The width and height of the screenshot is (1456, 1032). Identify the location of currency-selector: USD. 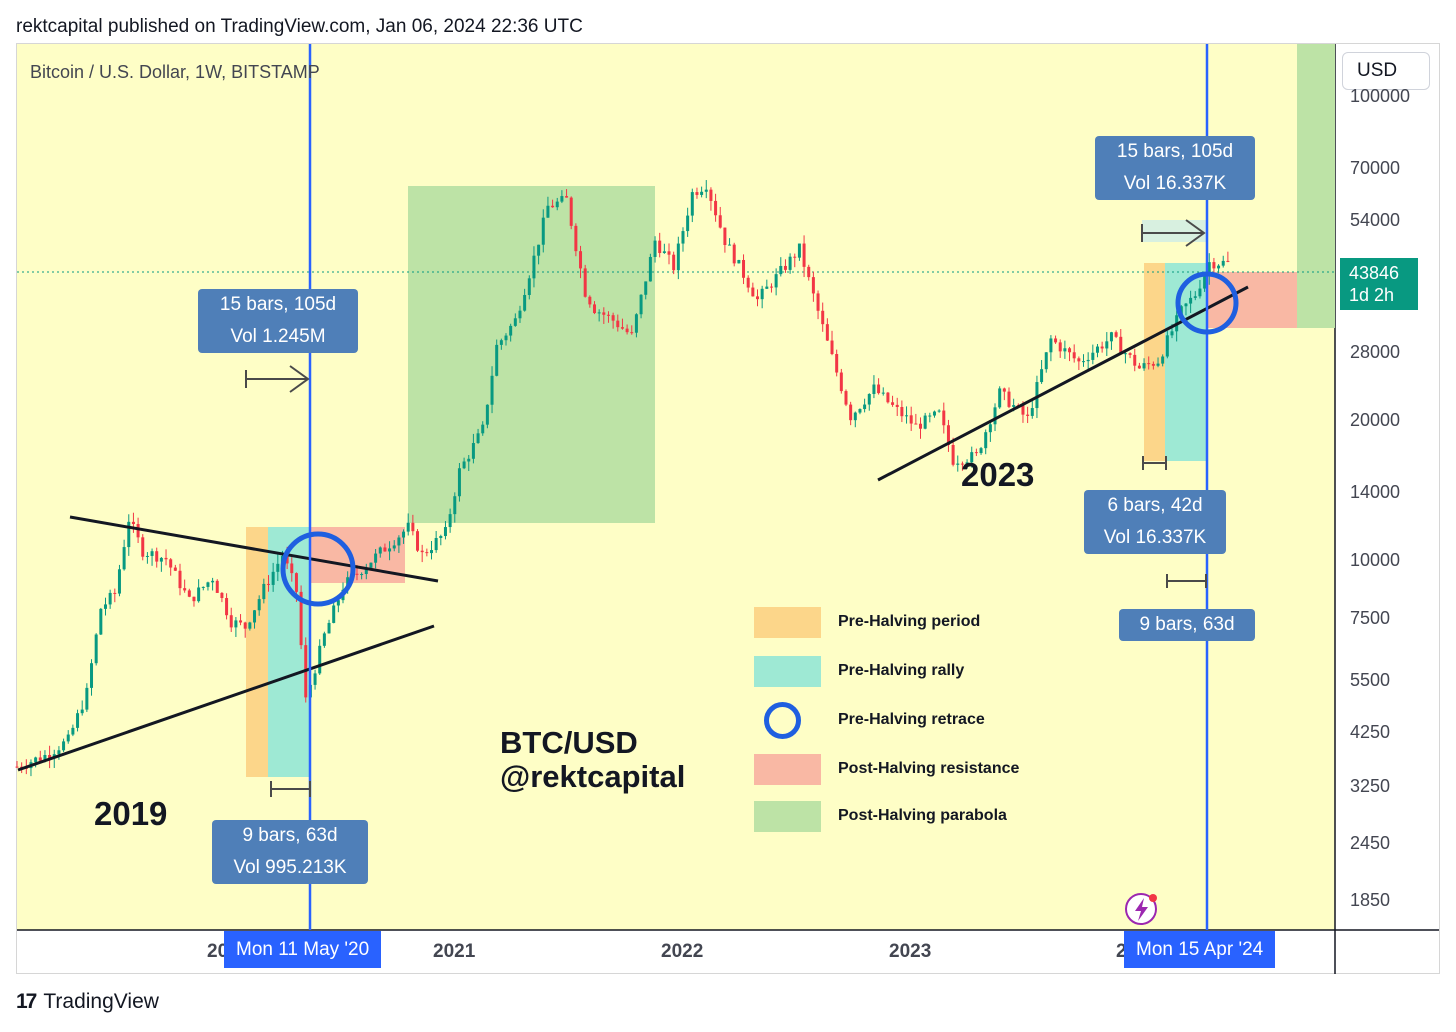
(1386, 71).